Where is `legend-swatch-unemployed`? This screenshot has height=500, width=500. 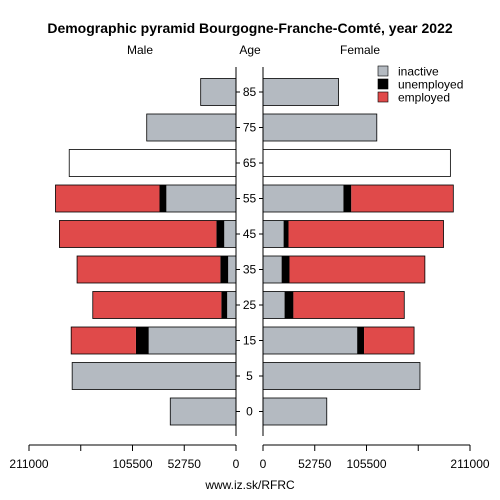 legend-swatch-unemployed is located at coordinates (383, 84).